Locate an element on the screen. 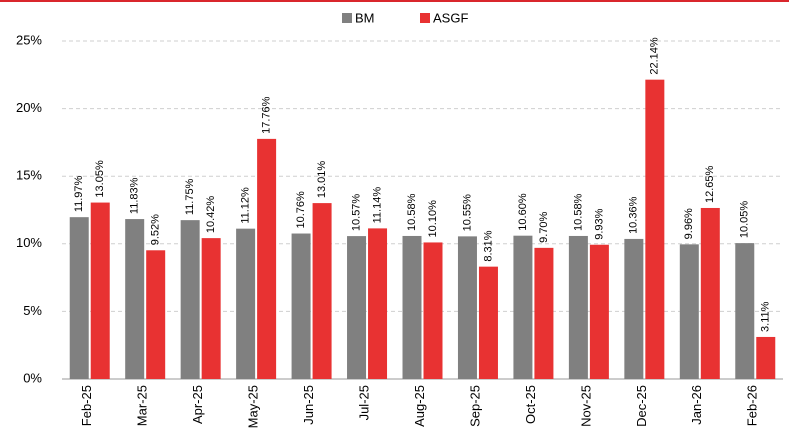 The height and width of the screenshot is (432, 789). value-label: 13.05% is located at coordinates (100, 179).